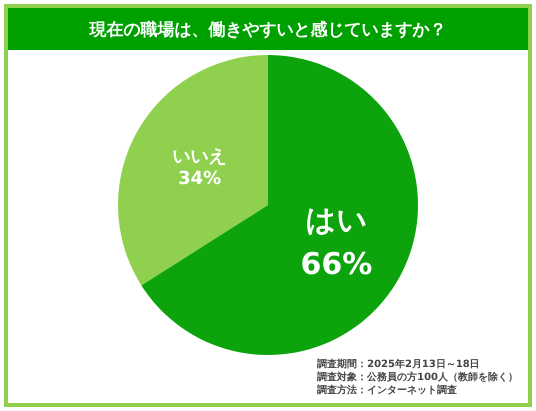 The width and height of the screenshot is (536, 411). Describe the element at coordinates (336, 264) in the screenshot. I see `data-label: 66%` at that location.